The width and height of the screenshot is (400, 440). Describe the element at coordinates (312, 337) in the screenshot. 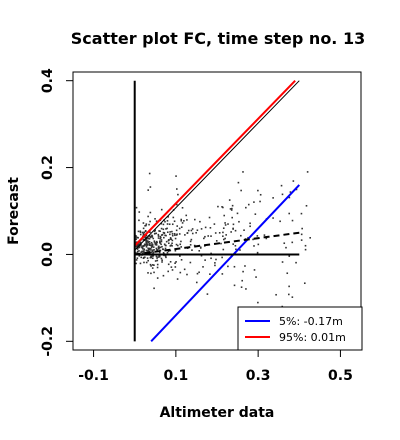

I see `legend-label-95-percent: 95%: 0.01m` at that location.